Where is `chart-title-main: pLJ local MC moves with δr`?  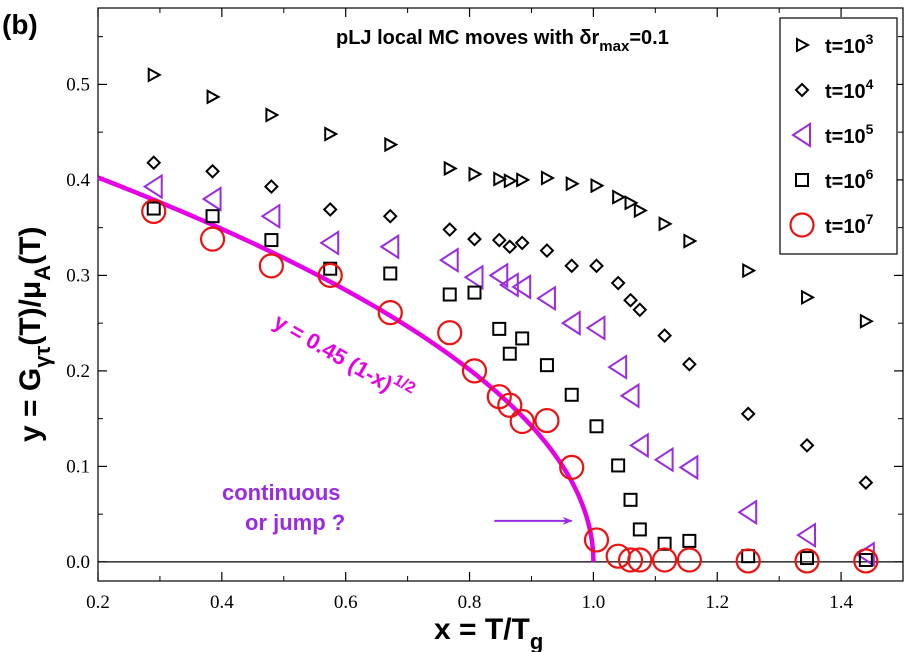
chart-title-main: pLJ local MC moves with δr is located at coordinates (468, 38).